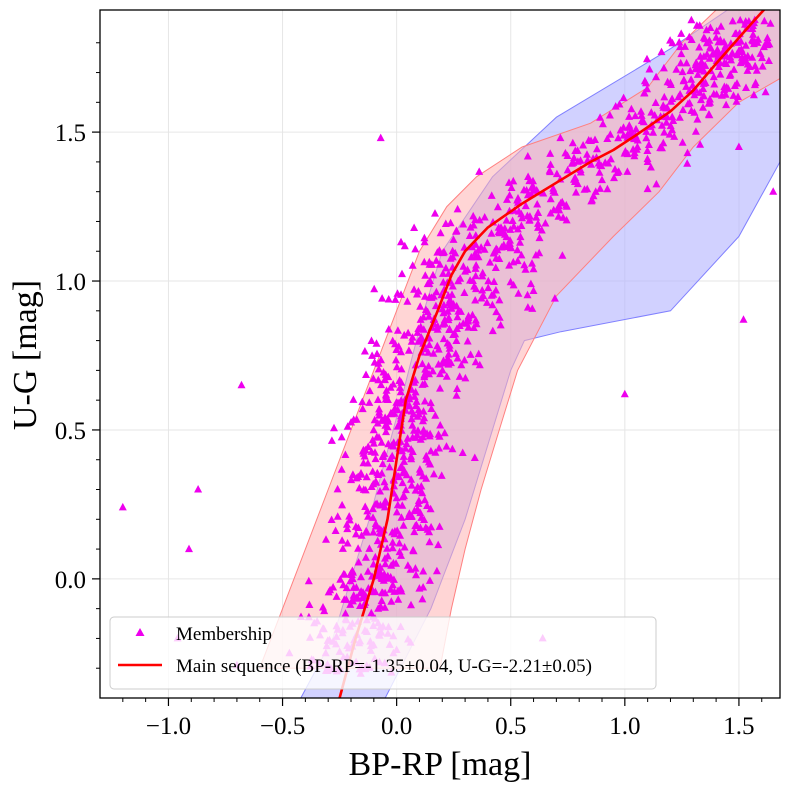 Image resolution: width=790 pixels, height=790 pixels. I want to click on legend-marker-membership, so click(140, 632).